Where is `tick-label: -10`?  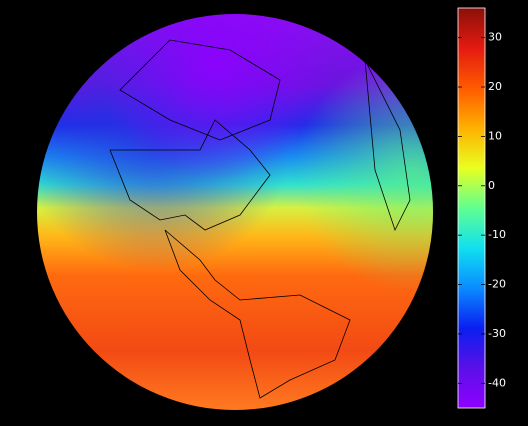
tick-label: -10 is located at coordinates (497, 234).